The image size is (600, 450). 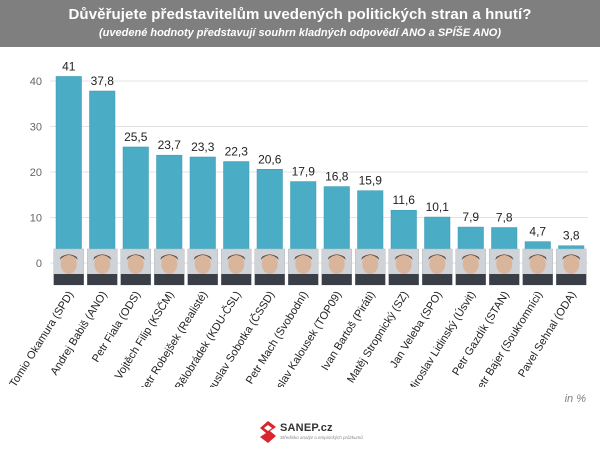 What do you see at coordinates (504, 218) in the screenshot?
I see `value-label: 7,8` at bounding box center [504, 218].